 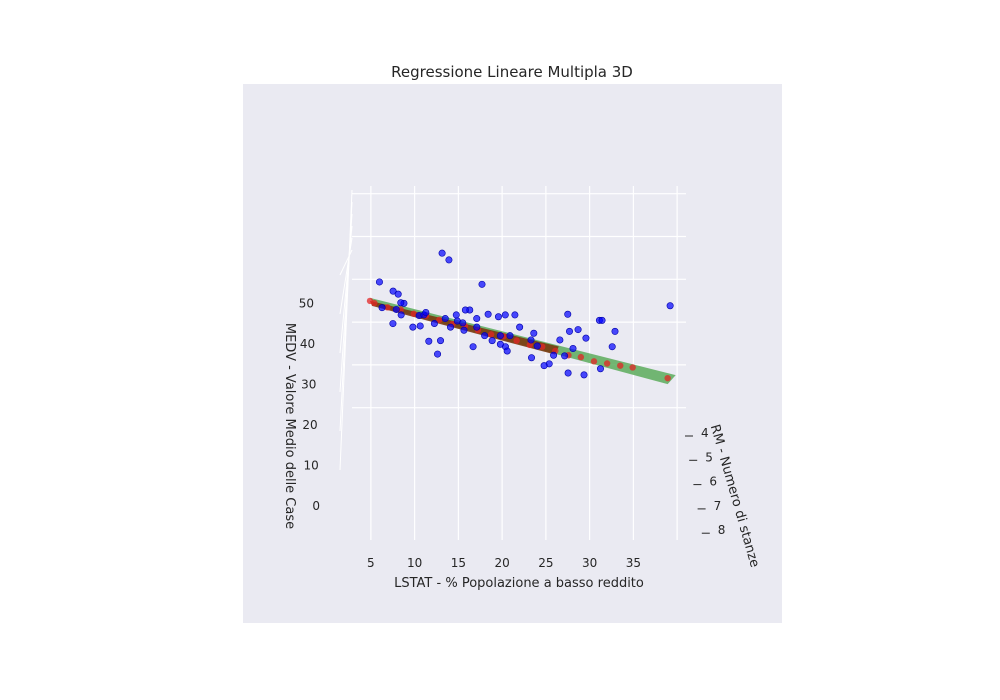 What do you see at coordinates (718, 506) in the screenshot?
I see `y-tick-label: 7` at bounding box center [718, 506].